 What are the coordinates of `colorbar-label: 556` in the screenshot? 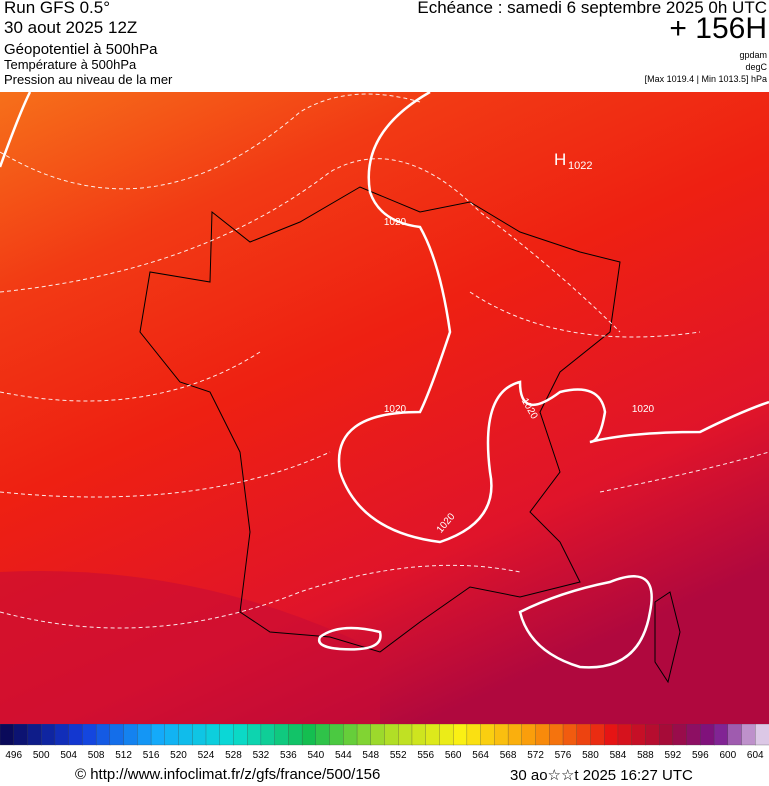 It's located at (425, 755).